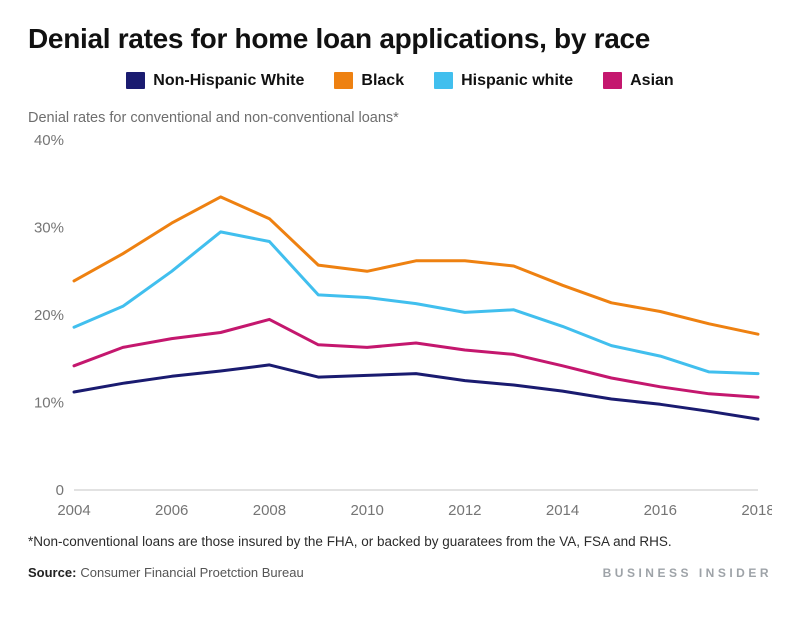  Describe the element at coordinates (562, 510) in the screenshot. I see `x-tick-label: 2014` at that location.